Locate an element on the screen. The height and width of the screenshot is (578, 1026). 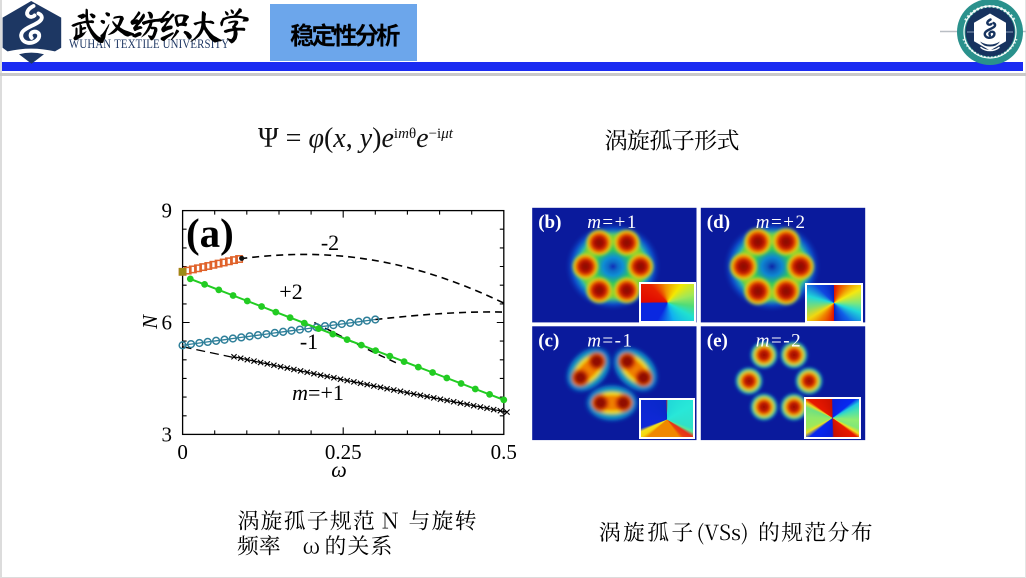
svg-text: (b) is located at coordinates (549, 222).